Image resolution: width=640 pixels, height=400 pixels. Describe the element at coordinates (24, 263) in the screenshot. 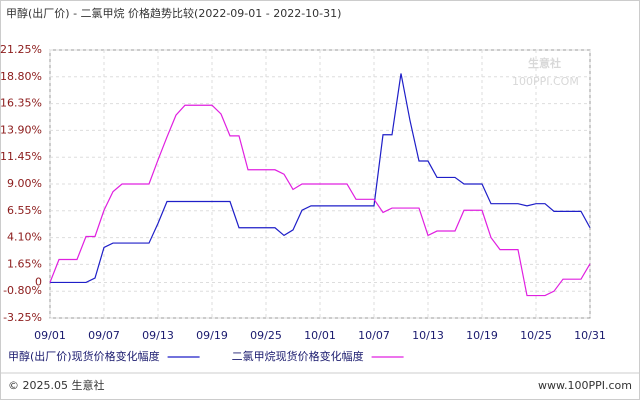

I see `y-tick-label: 1.65%` at that location.